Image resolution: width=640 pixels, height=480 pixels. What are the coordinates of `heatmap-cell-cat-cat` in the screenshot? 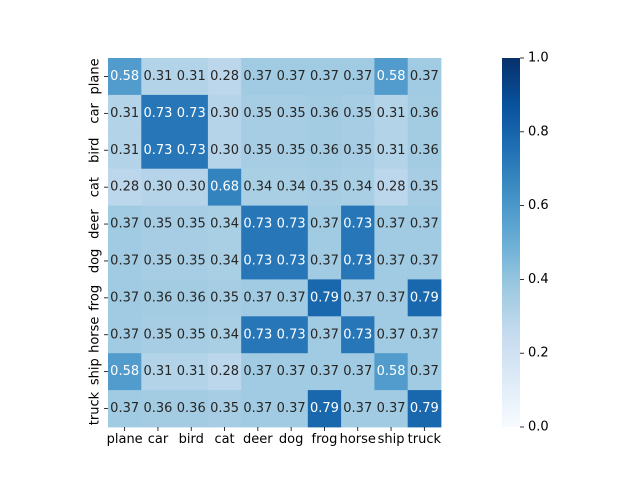 It's located at (224, 187).